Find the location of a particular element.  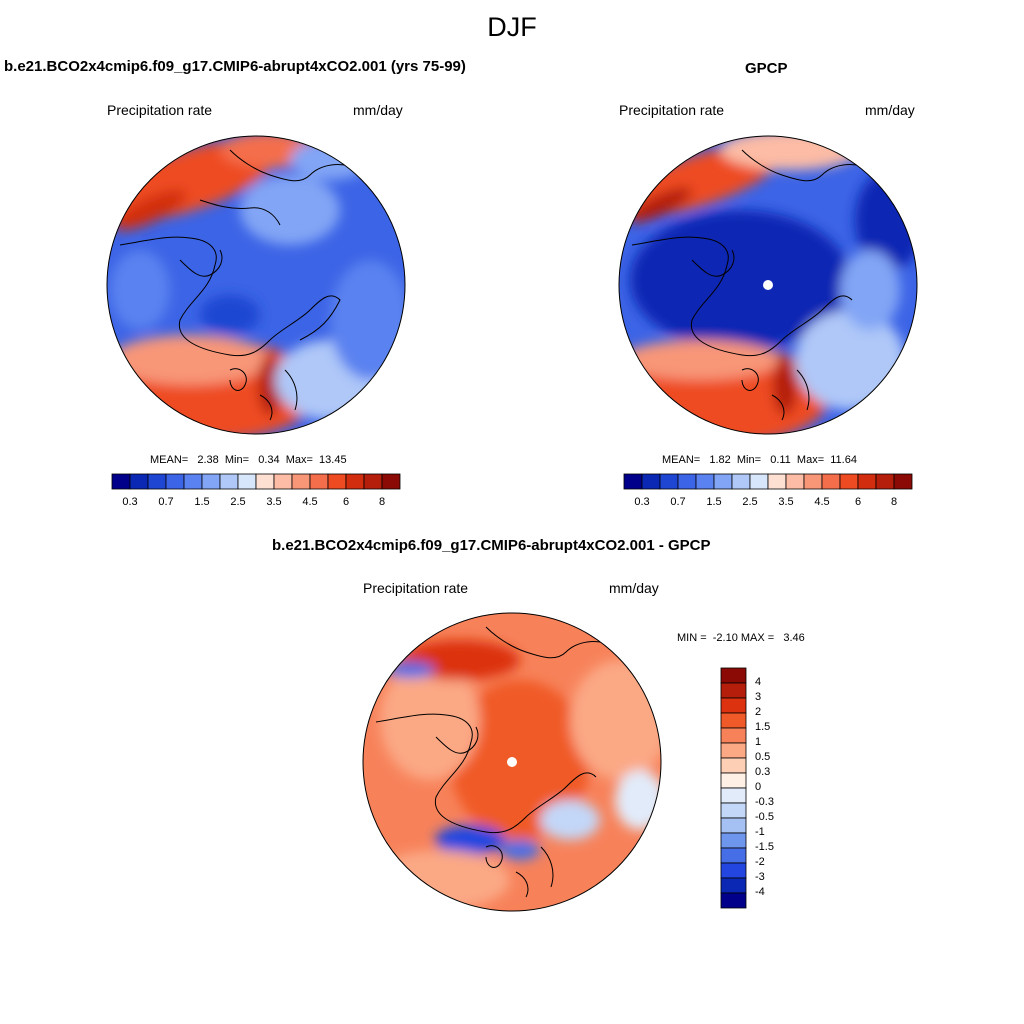

colorbar-obs-tick-label: 6 is located at coordinates (858, 502).